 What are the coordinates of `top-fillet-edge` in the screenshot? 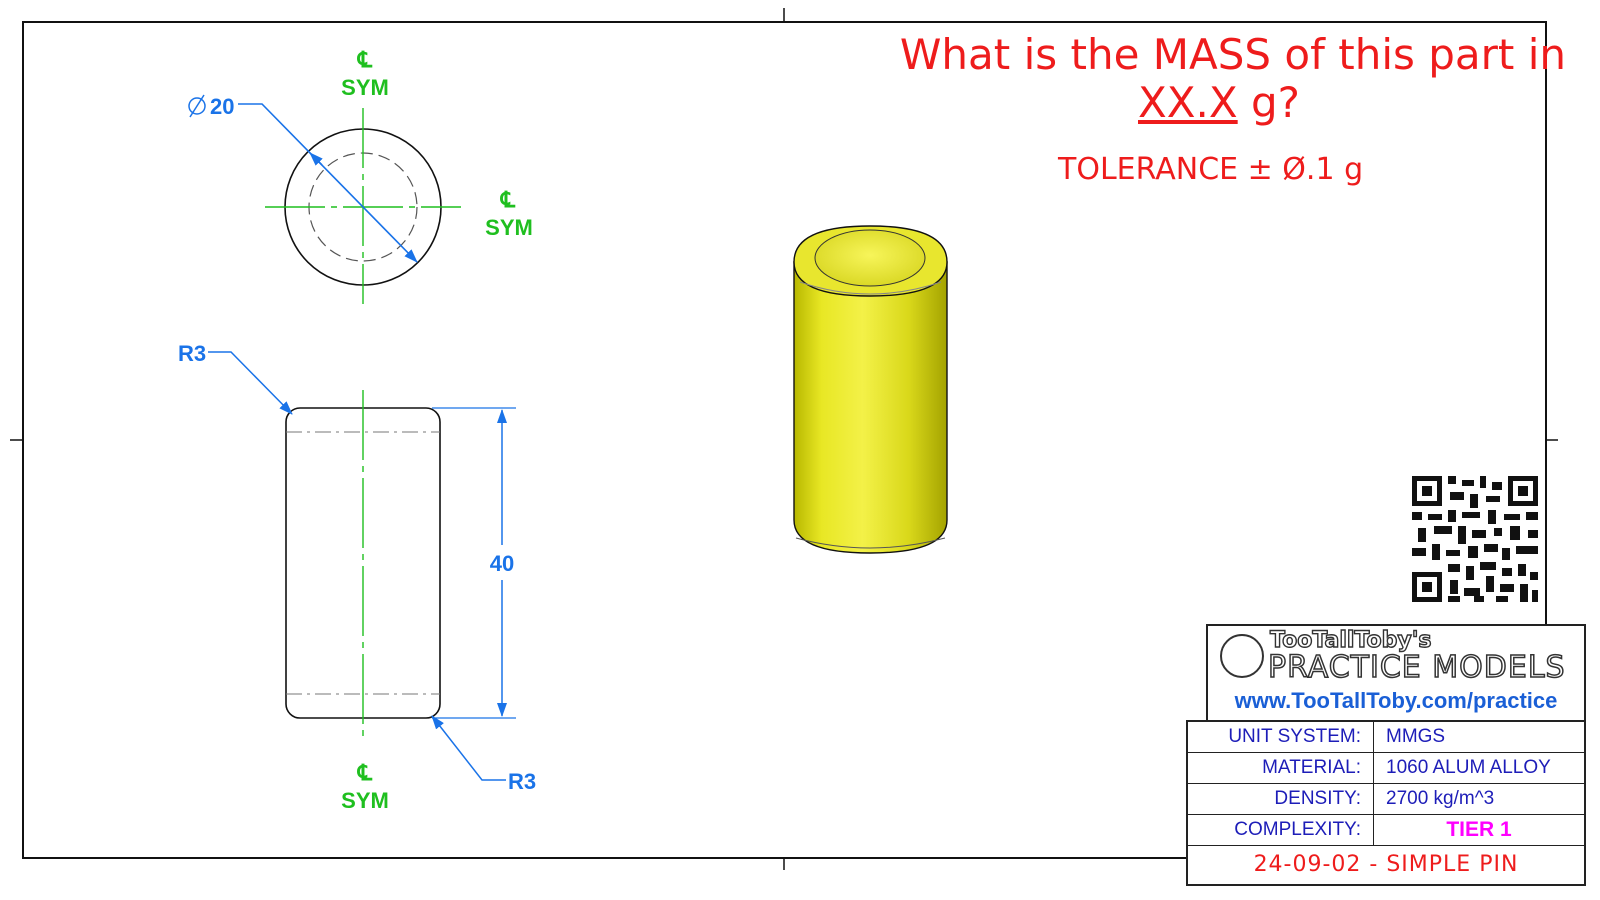 It's located at (870, 288).